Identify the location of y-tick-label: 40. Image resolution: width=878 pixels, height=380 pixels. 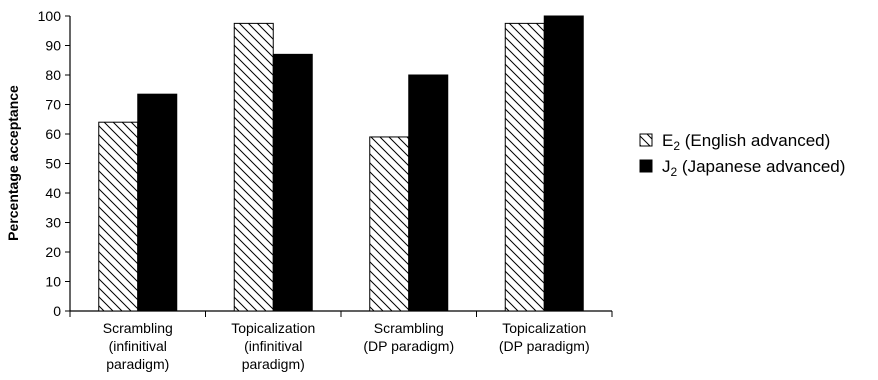
(53, 193).